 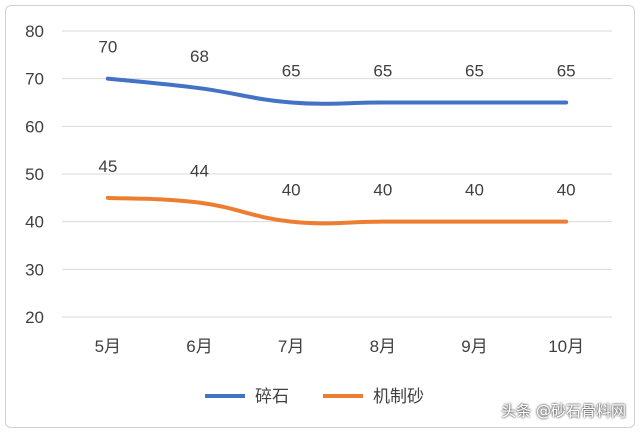 I want to click on x-tick-label: 10月, so click(x=566, y=346).